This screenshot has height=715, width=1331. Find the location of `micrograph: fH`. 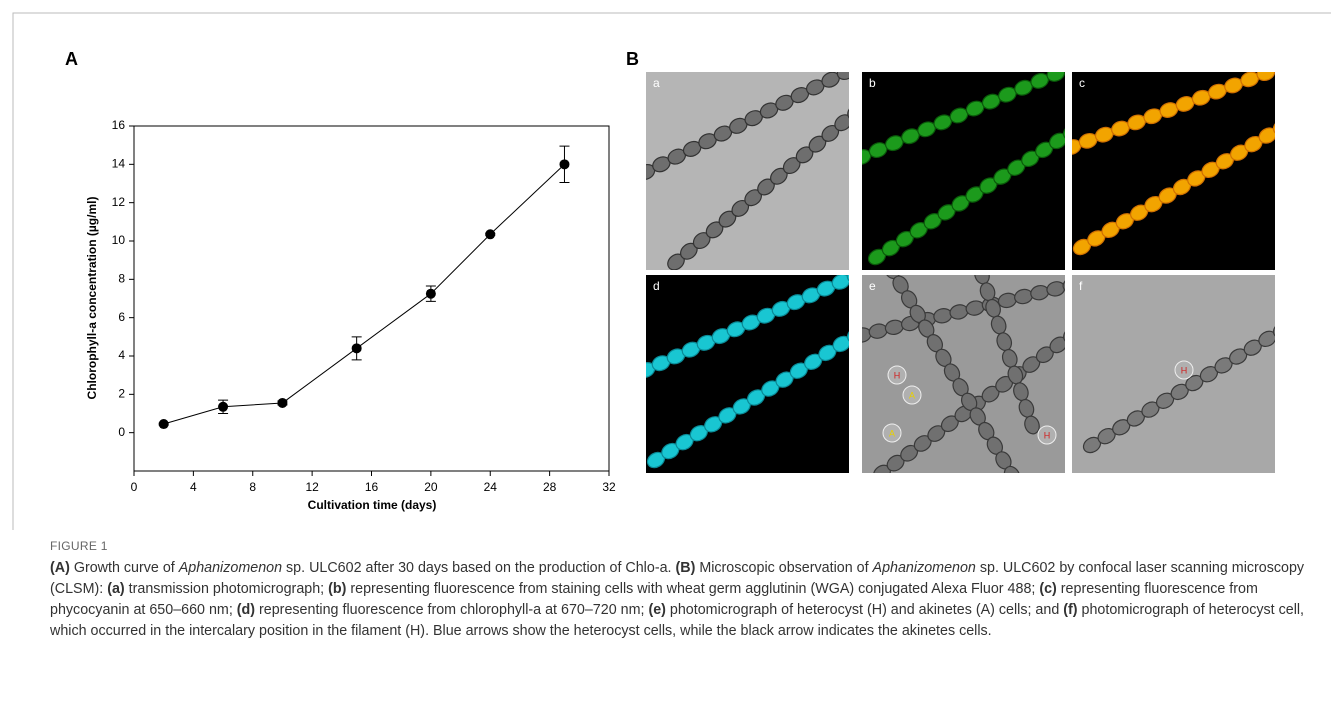

micrograph: fH is located at coordinates (1173, 374).